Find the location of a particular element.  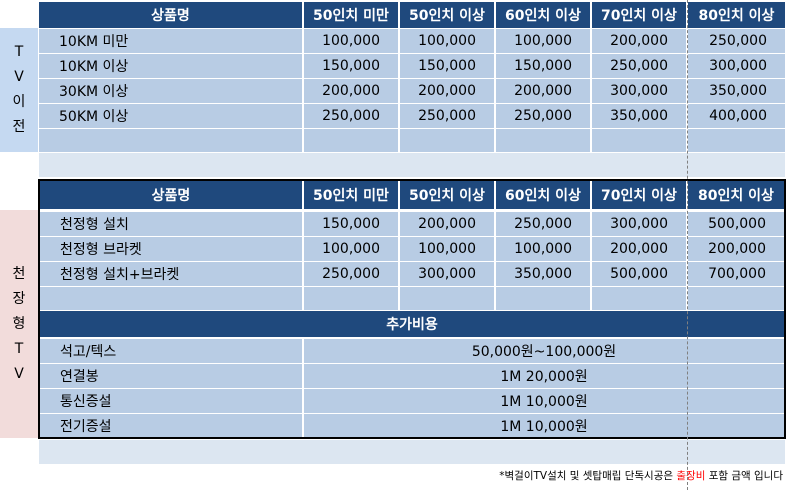

extra-cost-title: 추가비용 is located at coordinates (412, 324).